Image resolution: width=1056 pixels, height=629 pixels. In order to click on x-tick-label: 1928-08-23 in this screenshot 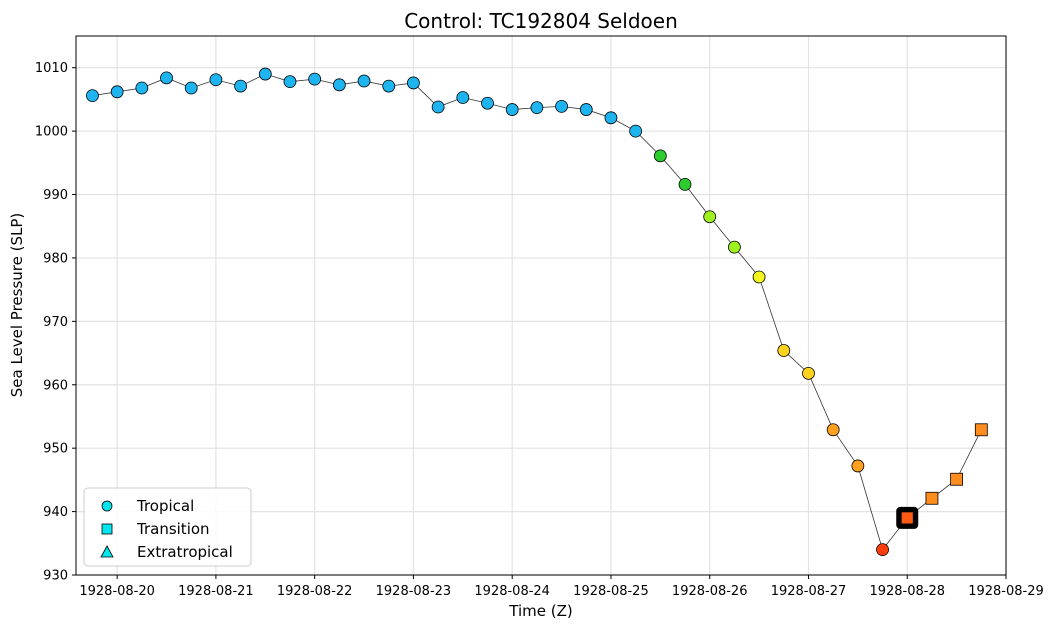, I will do `click(414, 591)`.